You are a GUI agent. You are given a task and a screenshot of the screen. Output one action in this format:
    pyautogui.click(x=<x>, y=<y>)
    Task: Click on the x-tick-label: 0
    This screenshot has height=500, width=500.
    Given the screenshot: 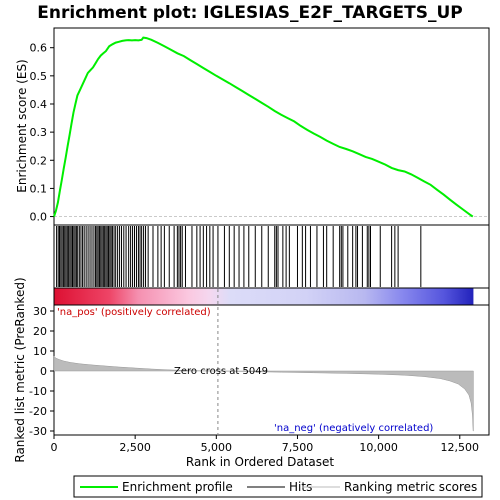 What is the action you would take?
    pyautogui.click(x=54, y=447)
    